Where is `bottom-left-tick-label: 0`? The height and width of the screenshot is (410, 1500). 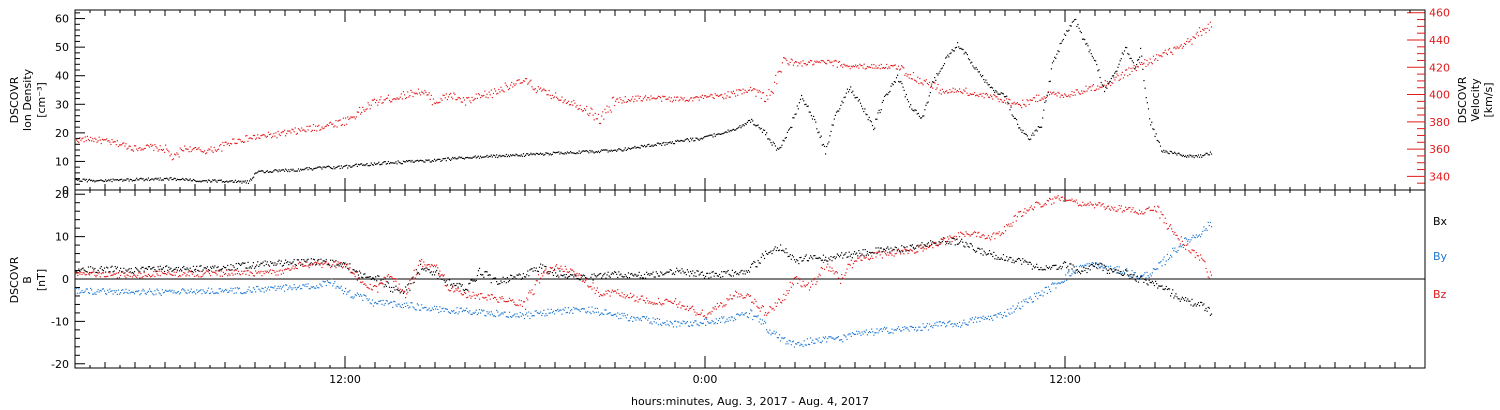 bottom-left-tick-label: 0 is located at coordinates (65, 279).